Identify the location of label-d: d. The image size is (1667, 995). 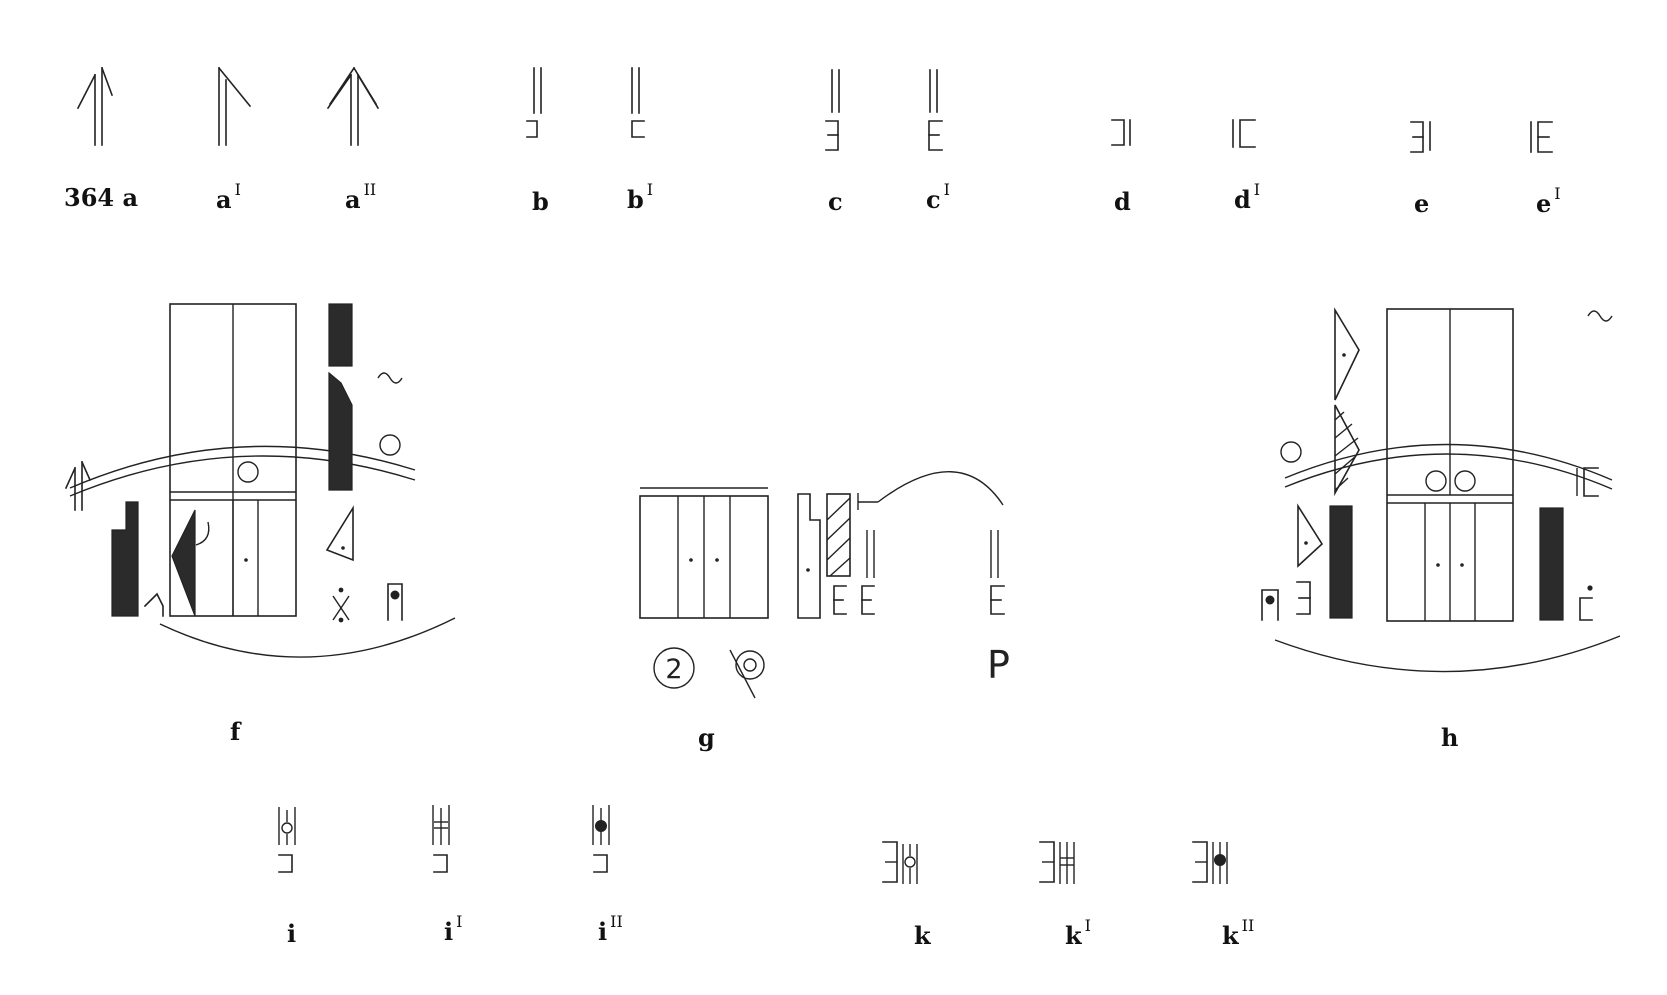
(1122, 202).